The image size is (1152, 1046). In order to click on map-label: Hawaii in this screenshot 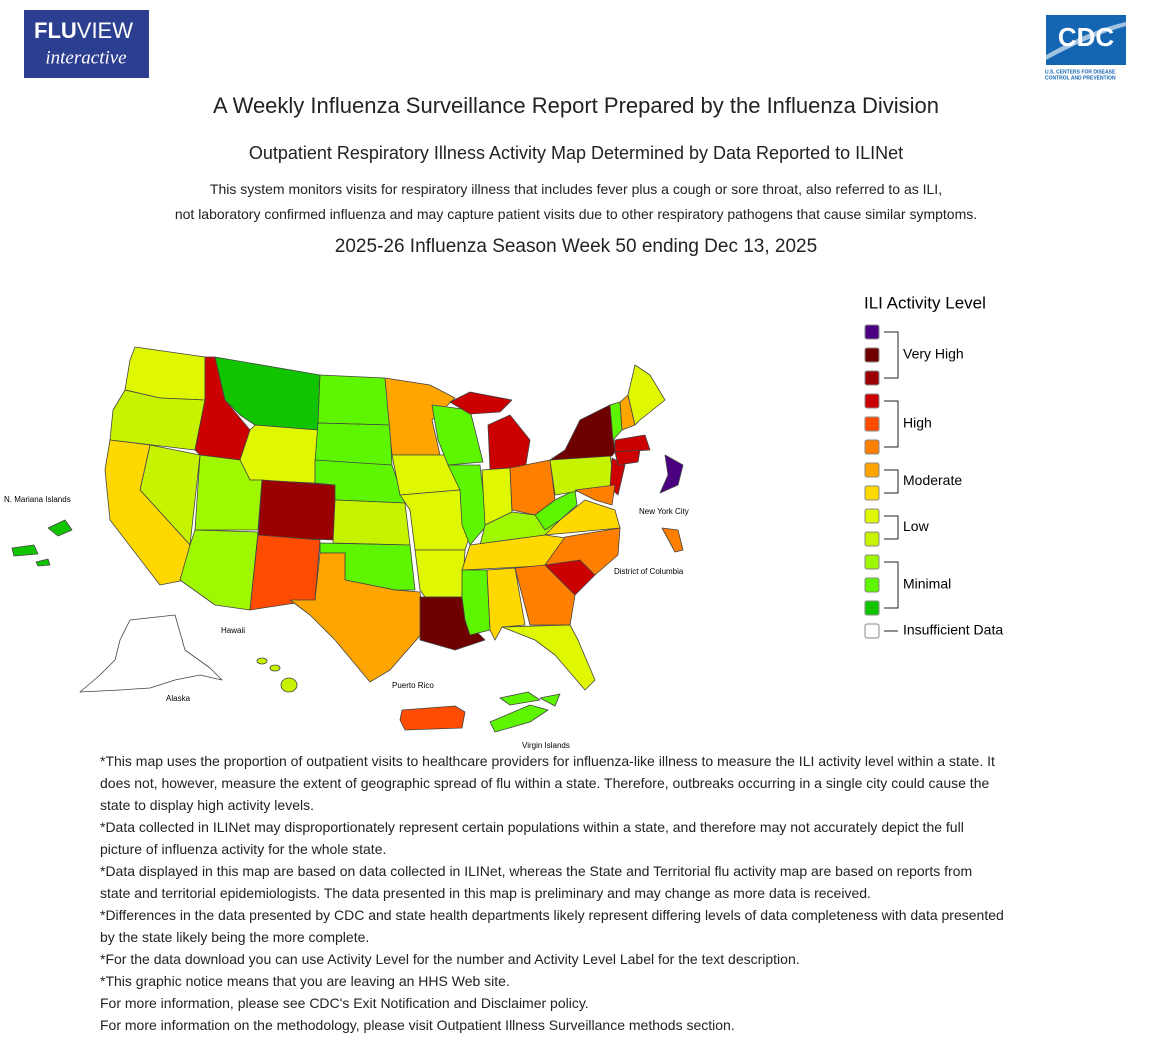, I will do `click(233, 630)`.